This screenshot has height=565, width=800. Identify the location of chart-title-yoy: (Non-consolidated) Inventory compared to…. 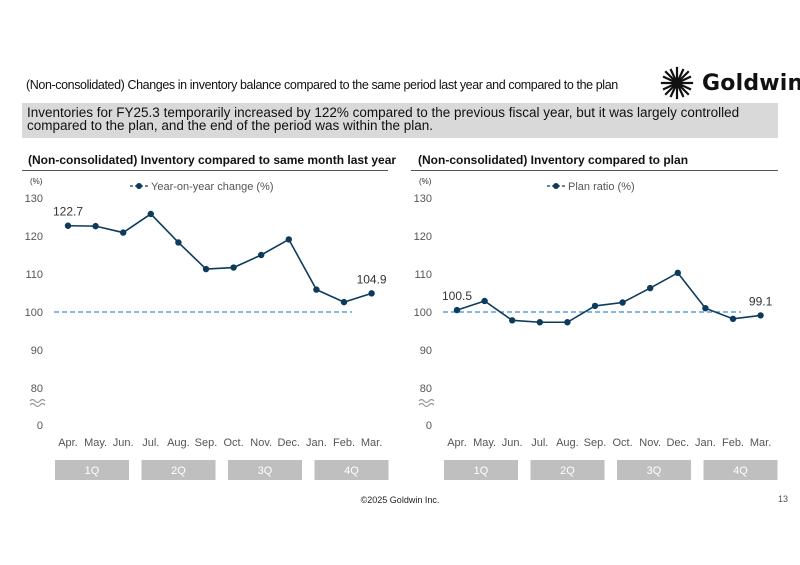
(212, 160).